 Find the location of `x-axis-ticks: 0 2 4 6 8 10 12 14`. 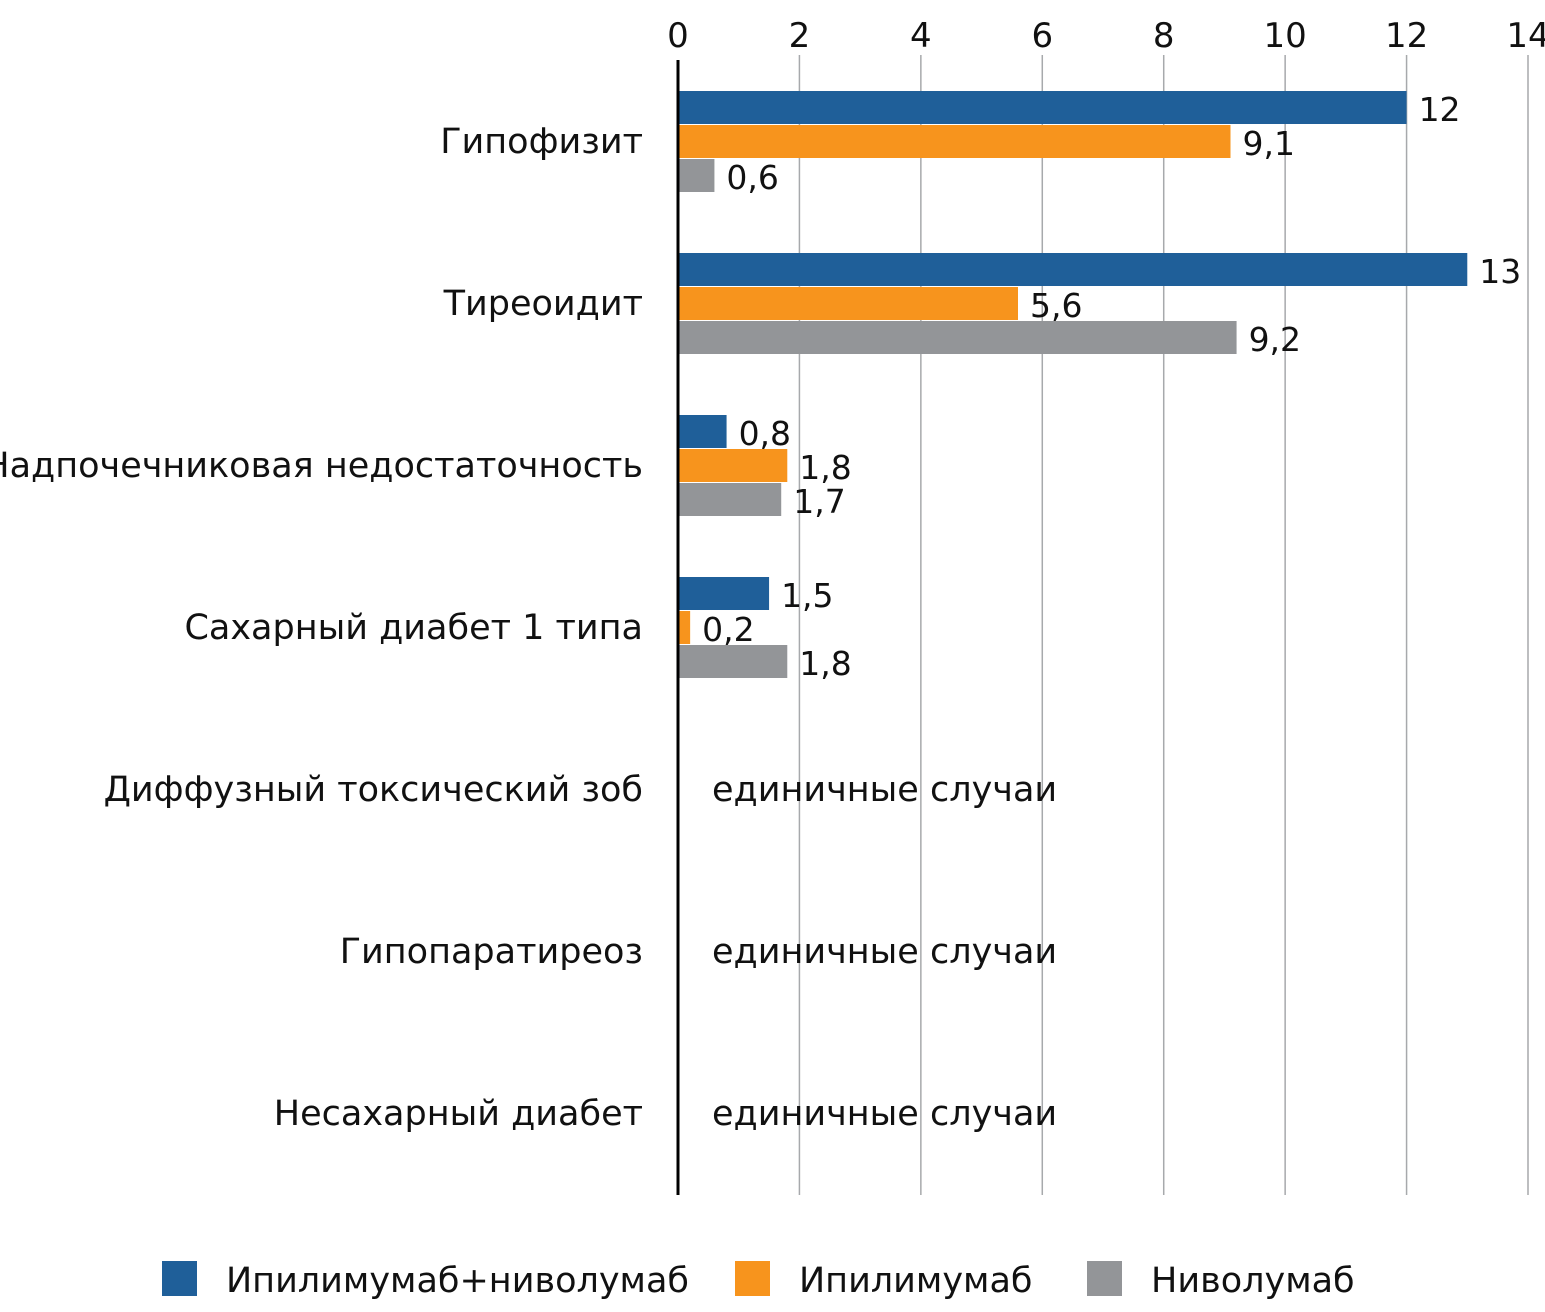

x-axis-ticks: 0 2 4 6 8 10 12 14 is located at coordinates (1106, 36).